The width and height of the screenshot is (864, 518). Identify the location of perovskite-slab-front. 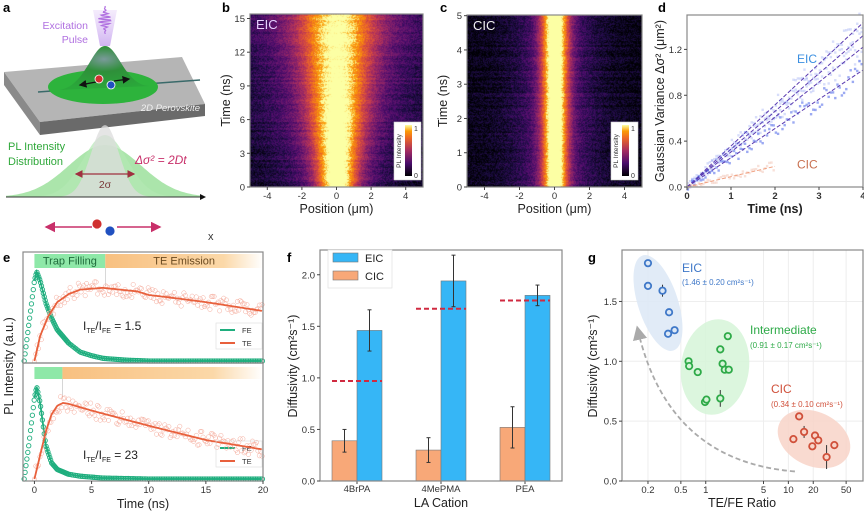
(122, 119).